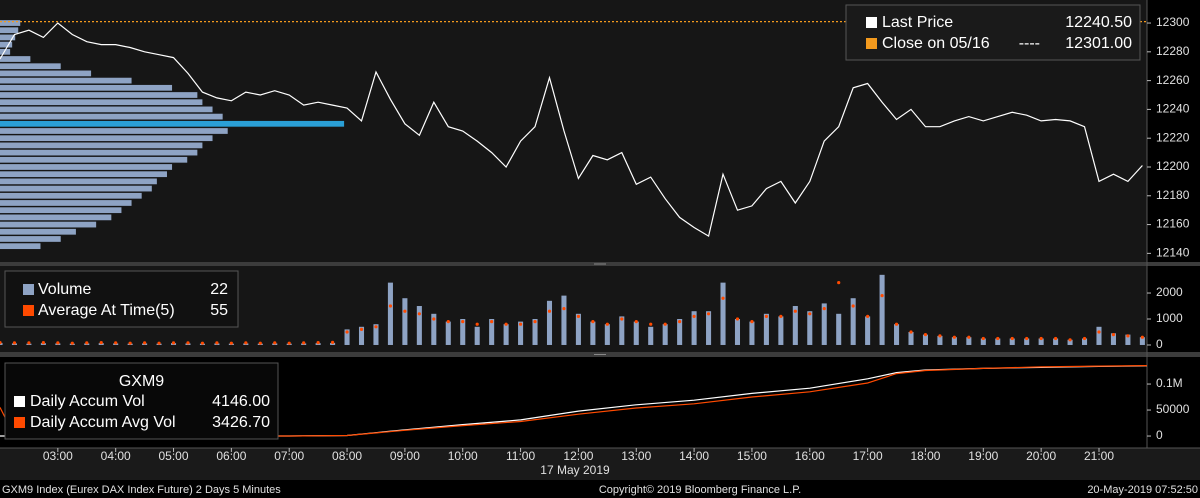 This screenshot has width=1200, height=498. What do you see at coordinates (1159, 435) in the screenshot?
I see `y-tick-label: 0` at bounding box center [1159, 435].